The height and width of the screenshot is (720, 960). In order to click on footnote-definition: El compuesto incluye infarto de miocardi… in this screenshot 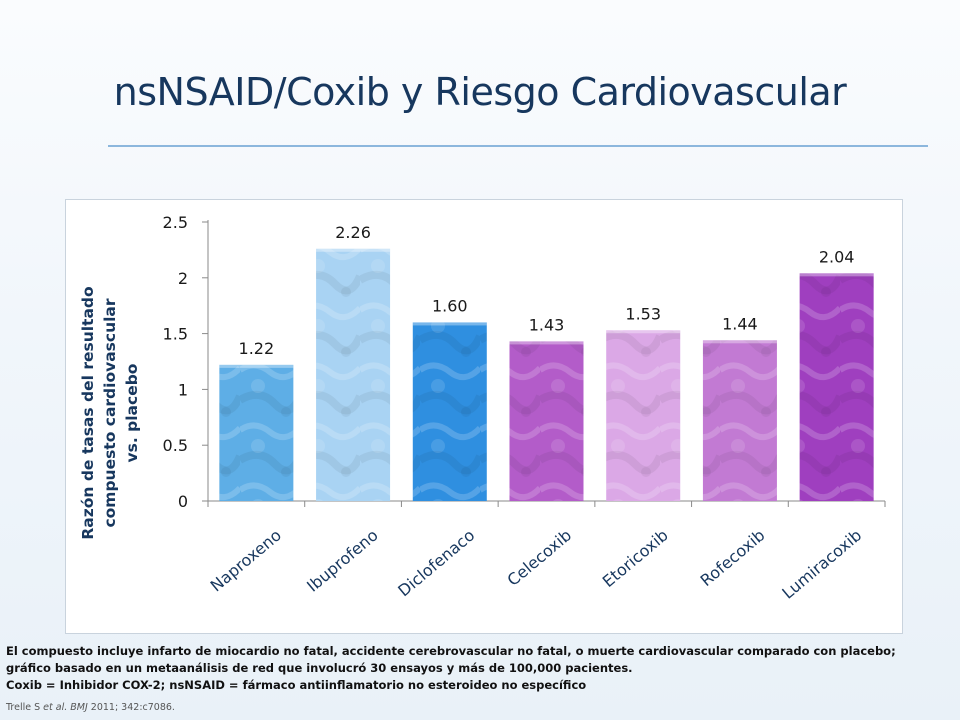, I will do `click(451, 659)`.